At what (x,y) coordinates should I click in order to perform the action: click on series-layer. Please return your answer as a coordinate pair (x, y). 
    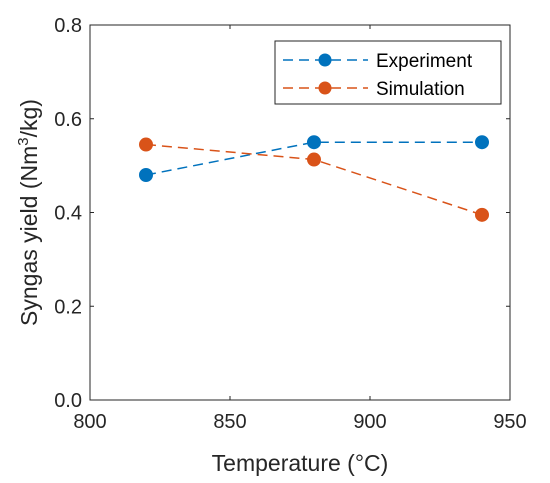
    Looking at the image, I should click on (314, 178).